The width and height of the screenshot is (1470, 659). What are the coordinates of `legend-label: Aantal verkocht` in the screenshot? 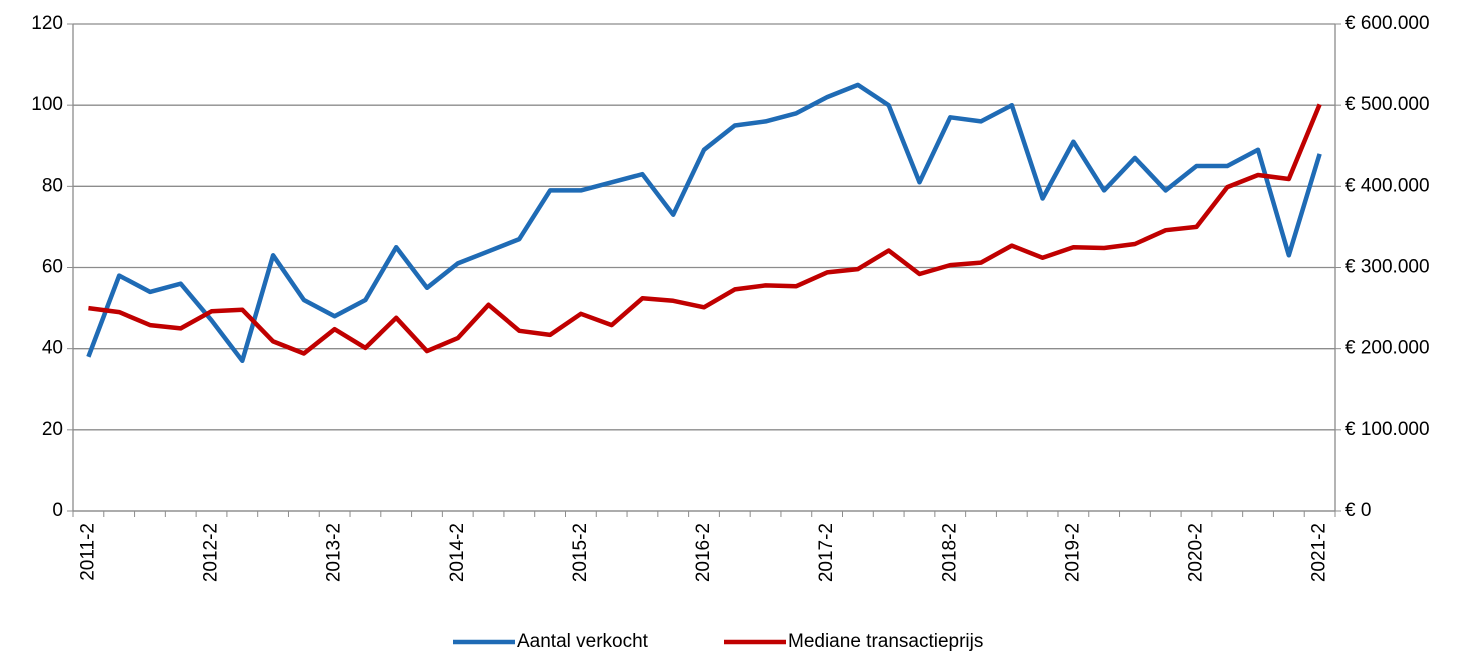 It's located at (583, 641).